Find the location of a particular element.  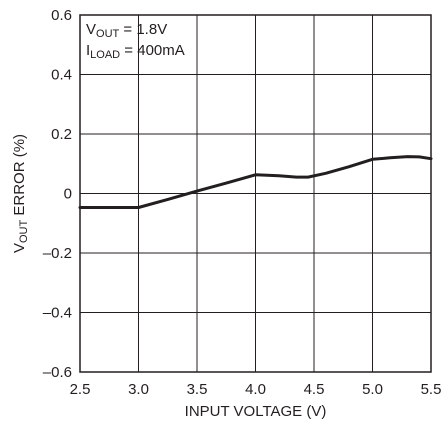

y-tick-label: –0.6 is located at coordinates (57, 372).